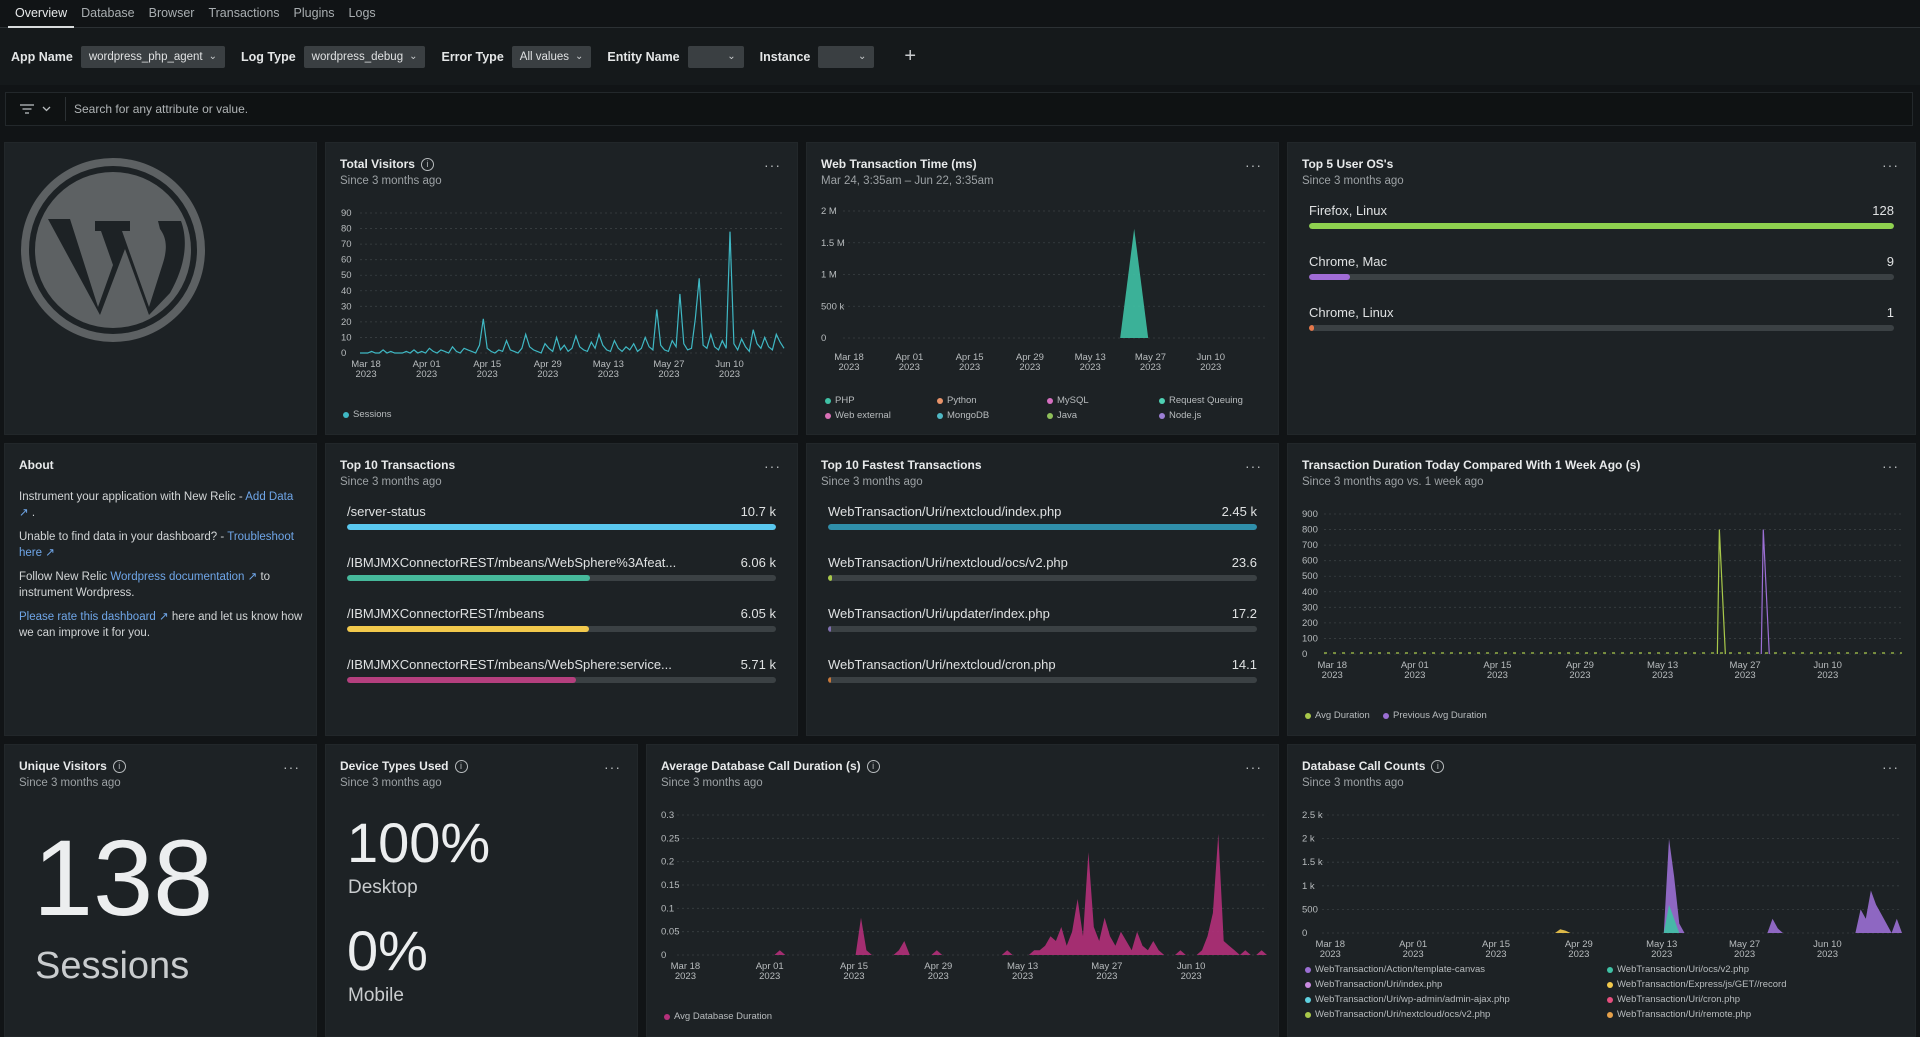  What do you see at coordinates (183, 577) in the screenshot?
I see `wordpress-docs-link: Wordpress documentation ↗` at bounding box center [183, 577].